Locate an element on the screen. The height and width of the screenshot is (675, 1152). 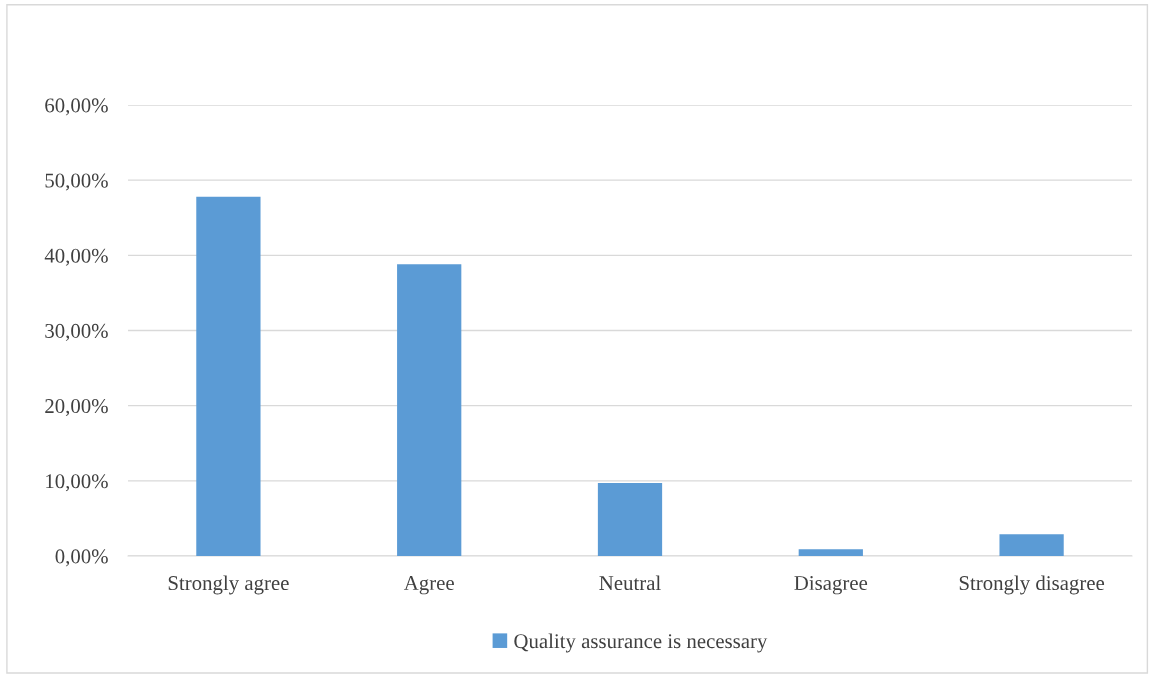
x-tick-label: Strongly disagree is located at coordinates (1032, 585).